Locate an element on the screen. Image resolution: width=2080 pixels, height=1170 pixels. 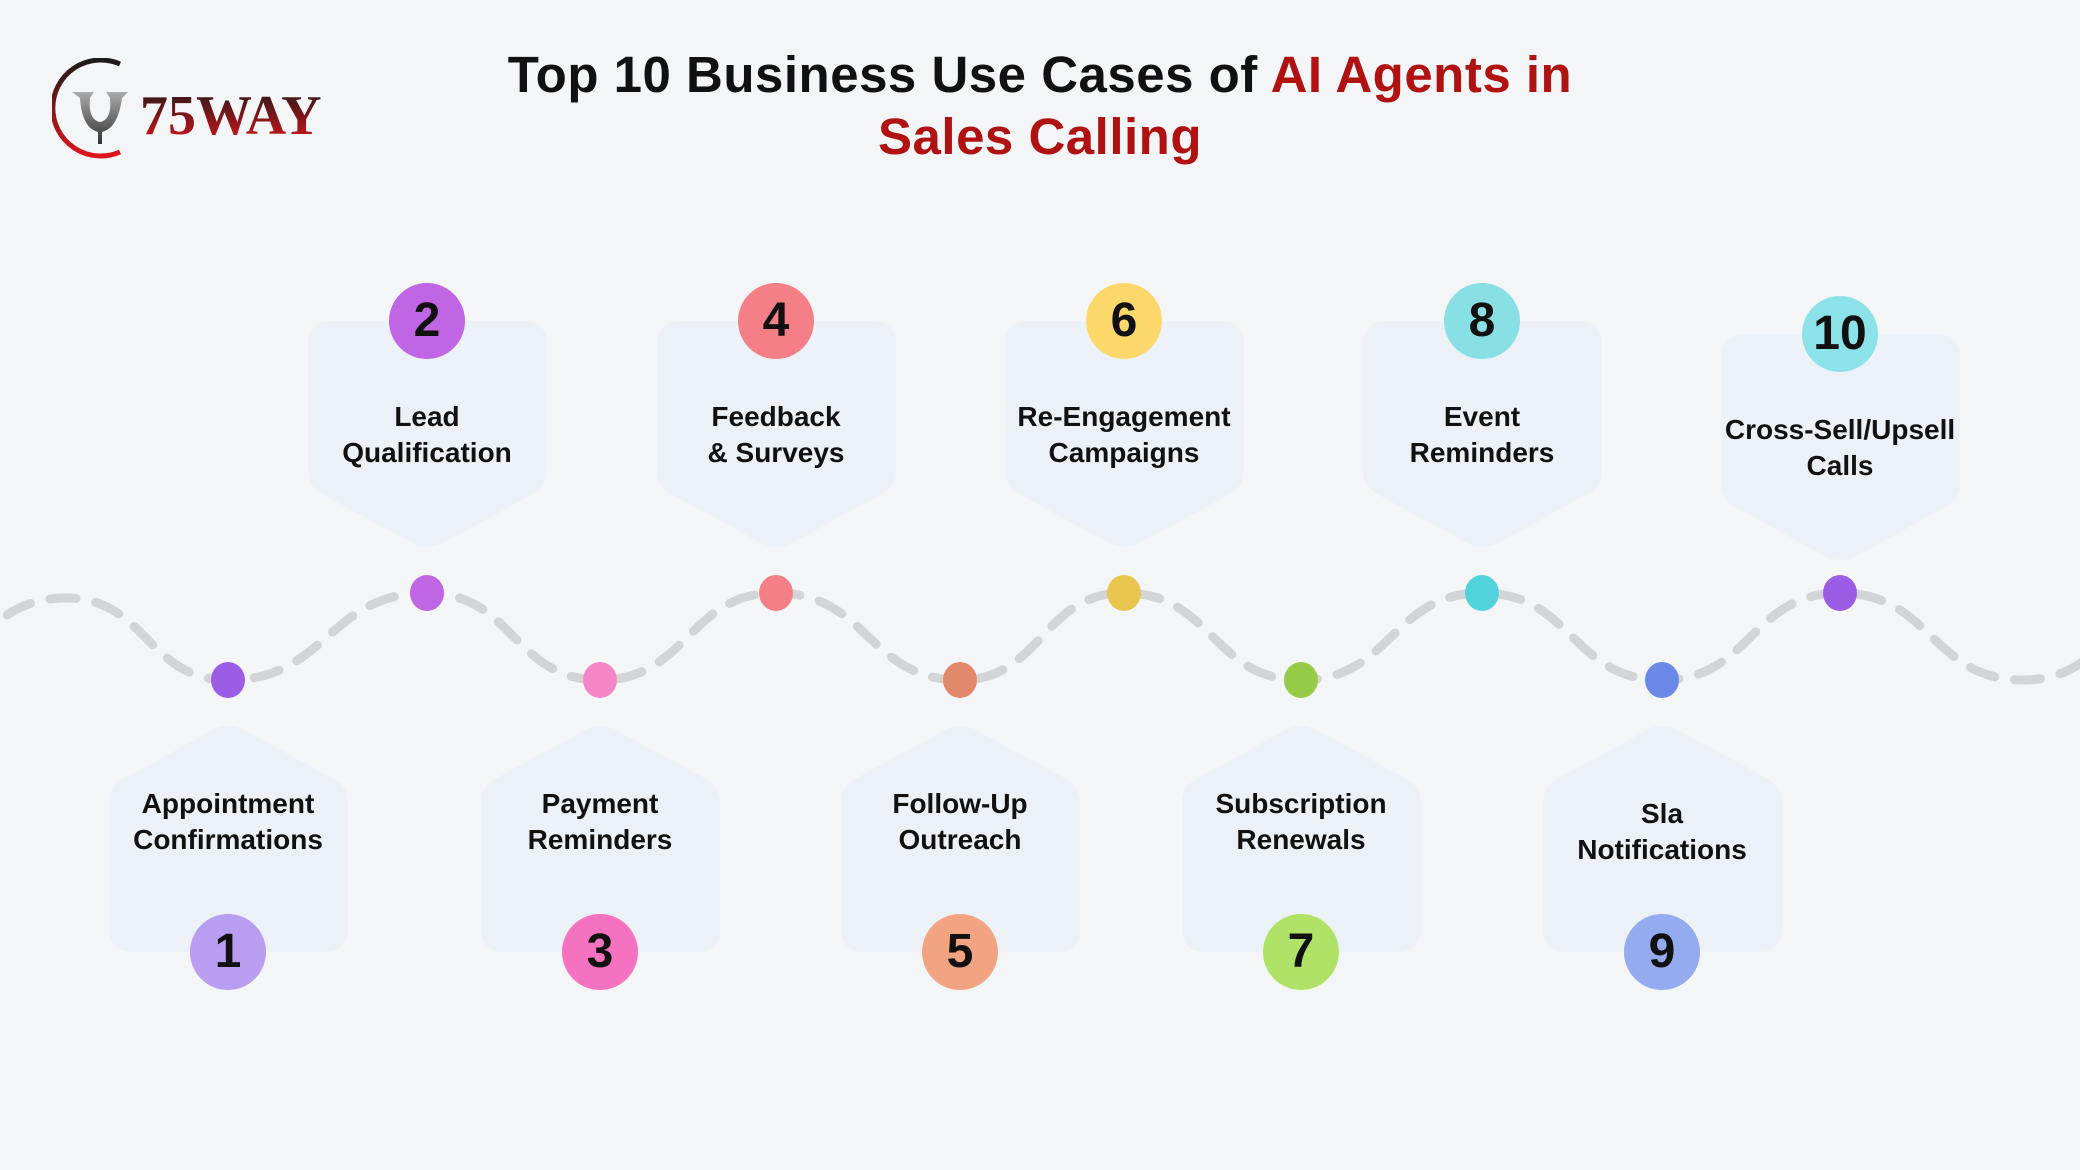
number-badge: 7 is located at coordinates (1301, 952).